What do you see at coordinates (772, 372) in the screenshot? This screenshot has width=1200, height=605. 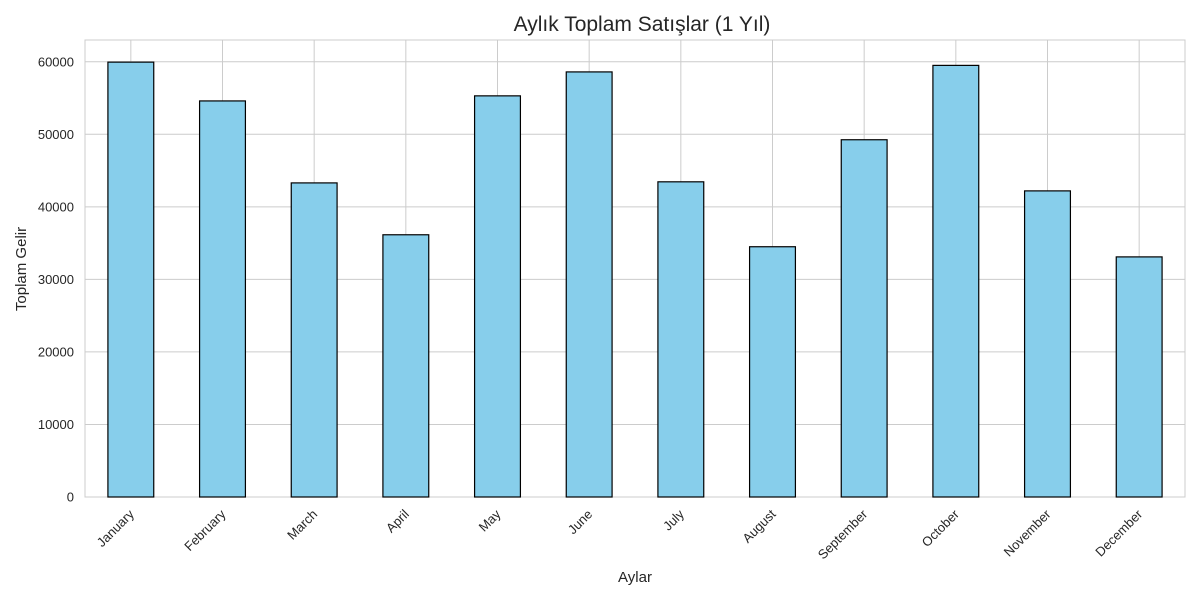 I see `bar-august` at bounding box center [772, 372].